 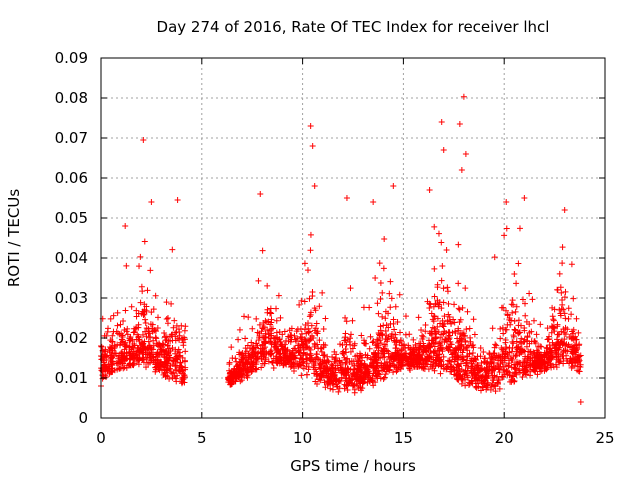 I want to click on y-tick-label: 0.07, so click(x=71, y=138).